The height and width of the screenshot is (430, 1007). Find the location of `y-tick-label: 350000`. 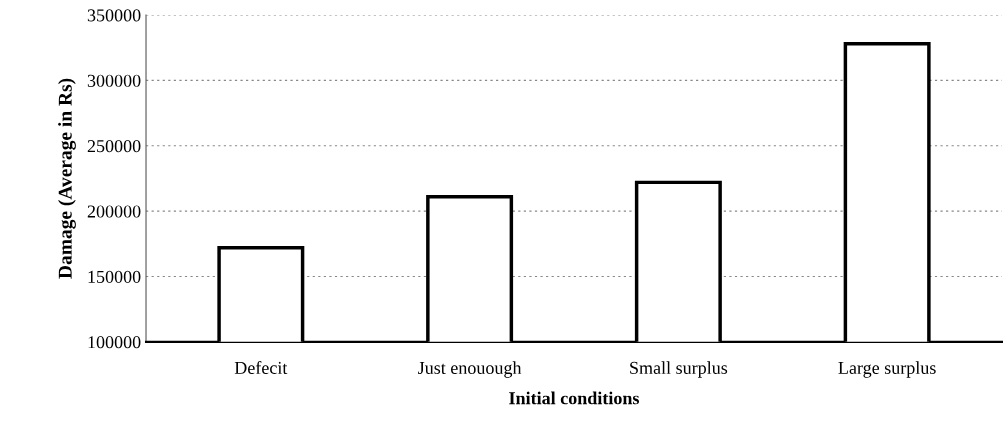

y-tick-label: 350000 is located at coordinates (114, 15).